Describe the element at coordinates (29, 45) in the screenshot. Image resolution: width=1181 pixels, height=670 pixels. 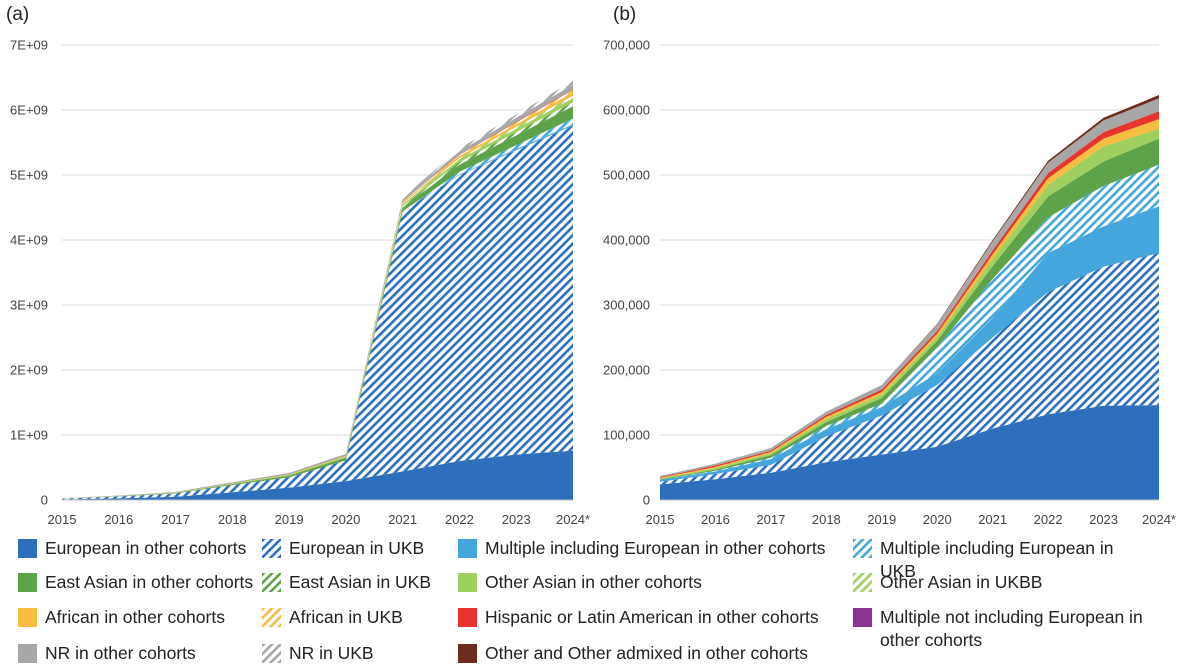
I see `y-tick-label: 7E+09` at that location.